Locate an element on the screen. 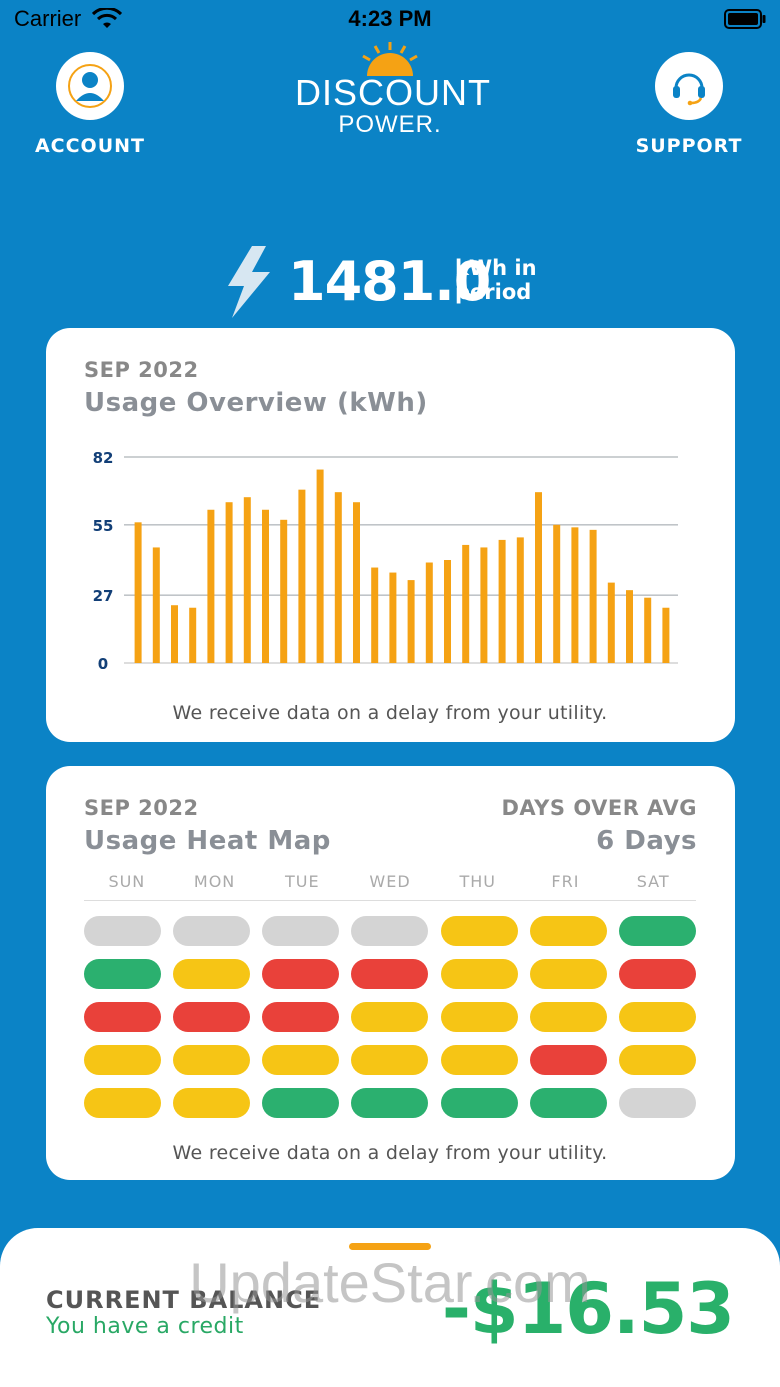 The height and width of the screenshot is (1387, 780). headset-icon is located at coordinates (689, 89).